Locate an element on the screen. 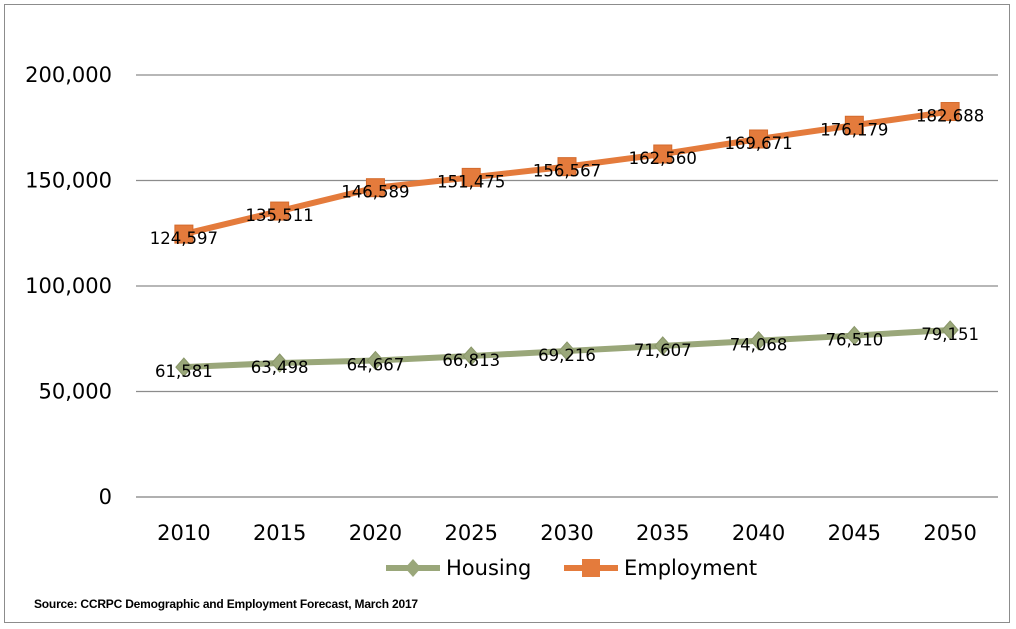 This screenshot has height=629, width=1016. y-axis-ticks: 0 50,000 100,000 150,000 200,000 is located at coordinates (68, 286).